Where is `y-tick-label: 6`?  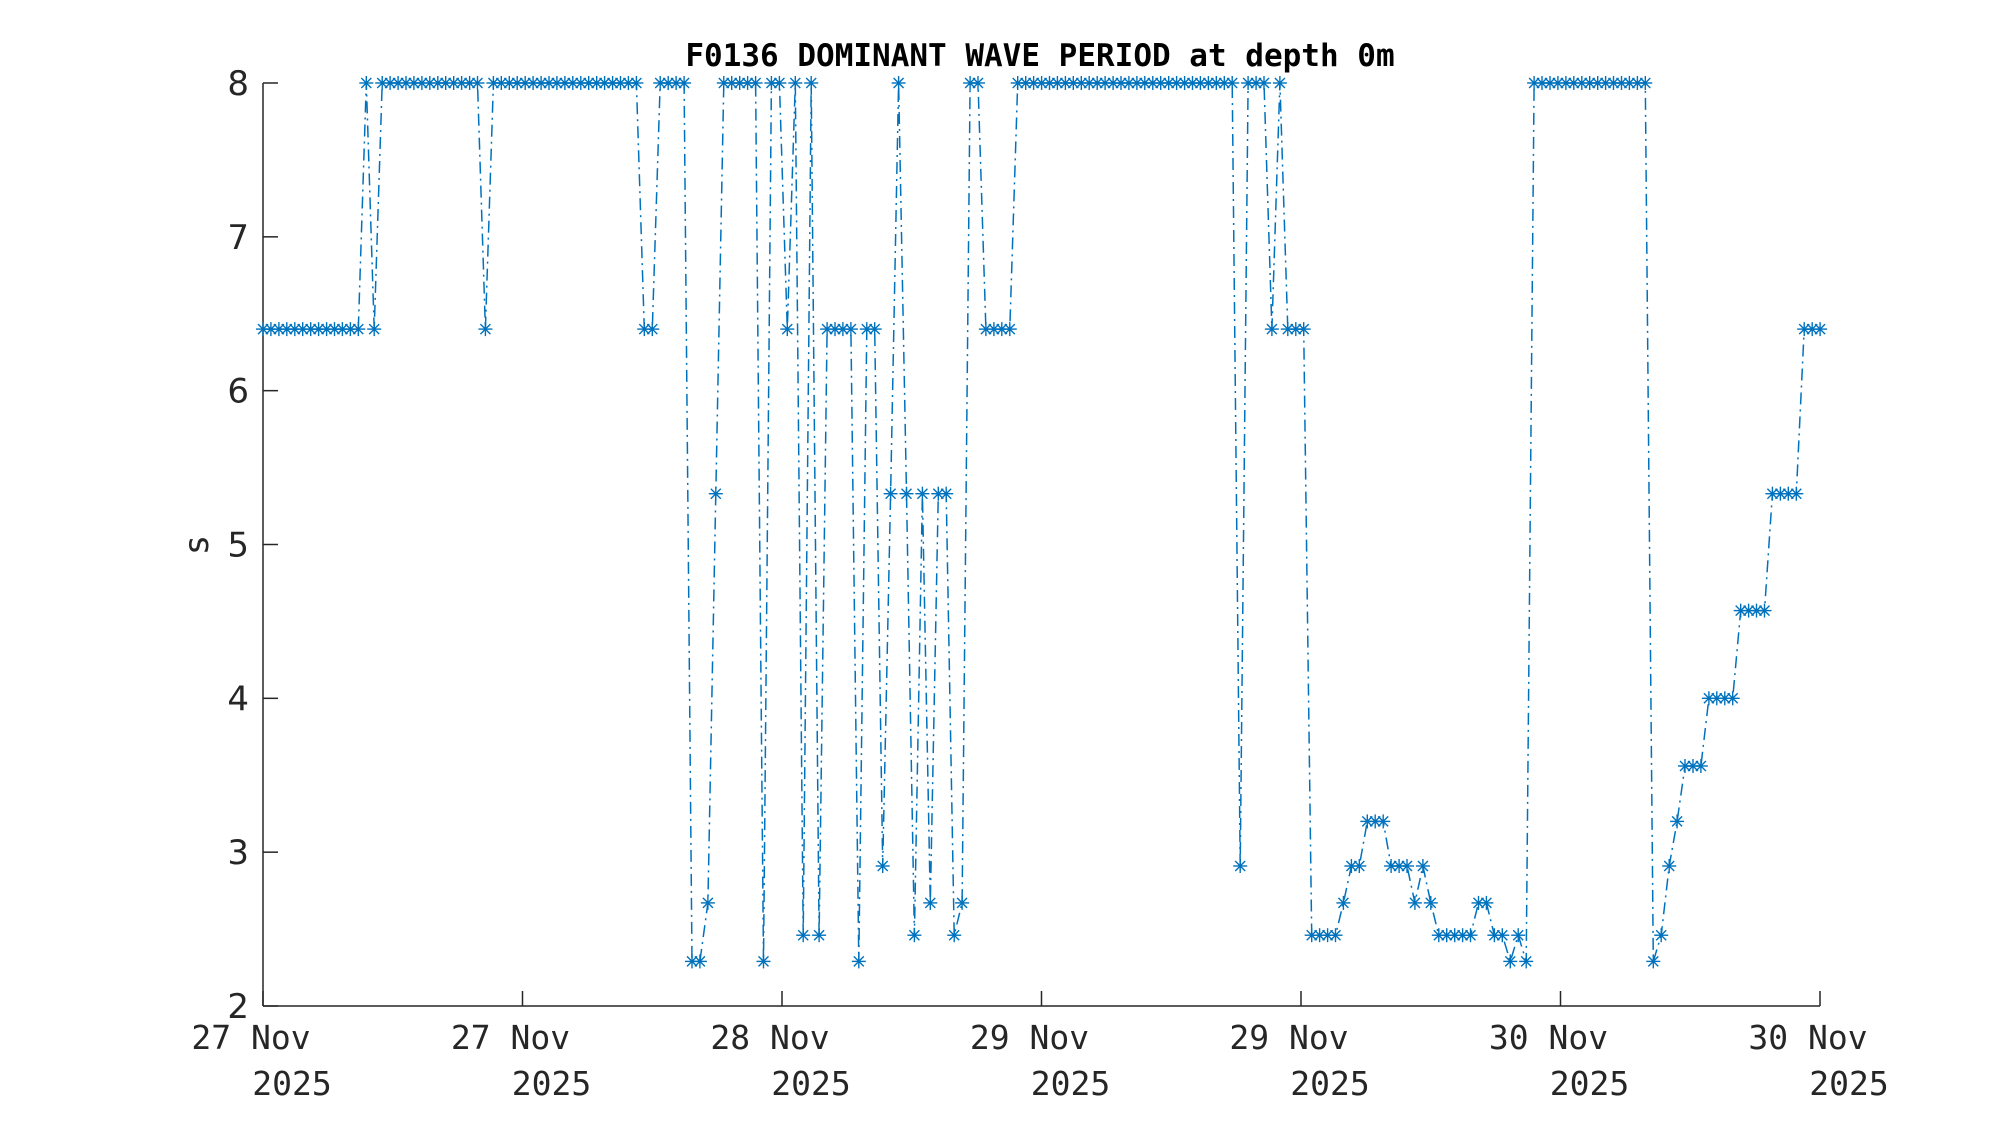
y-tick-label: 6 is located at coordinates (238, 392).